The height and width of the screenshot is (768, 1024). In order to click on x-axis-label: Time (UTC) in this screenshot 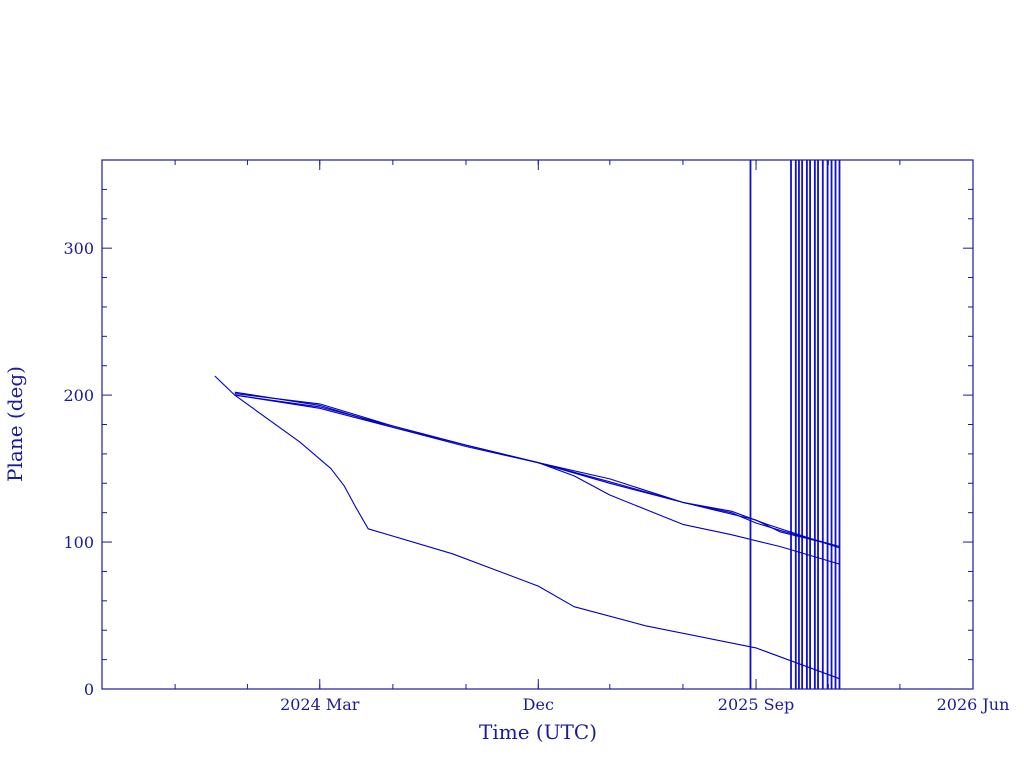, I will do `click(538, 732)`.